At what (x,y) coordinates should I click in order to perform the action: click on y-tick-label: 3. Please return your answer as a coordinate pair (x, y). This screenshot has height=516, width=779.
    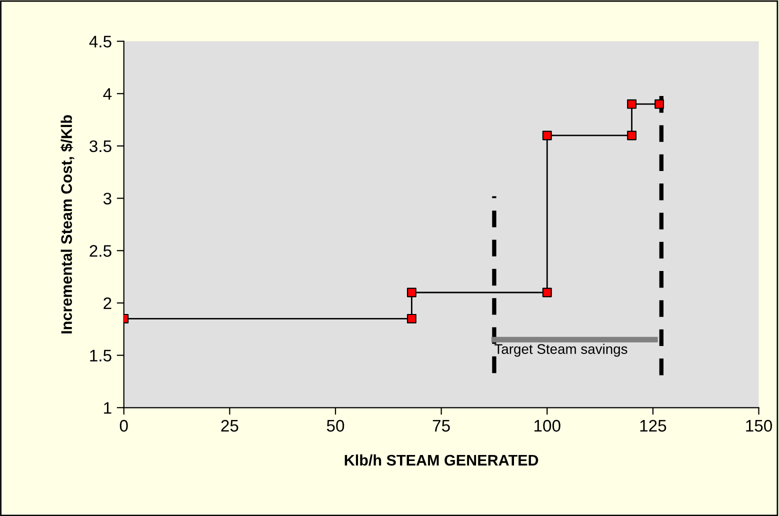
    Looking at the image, I should click on (107, 198).